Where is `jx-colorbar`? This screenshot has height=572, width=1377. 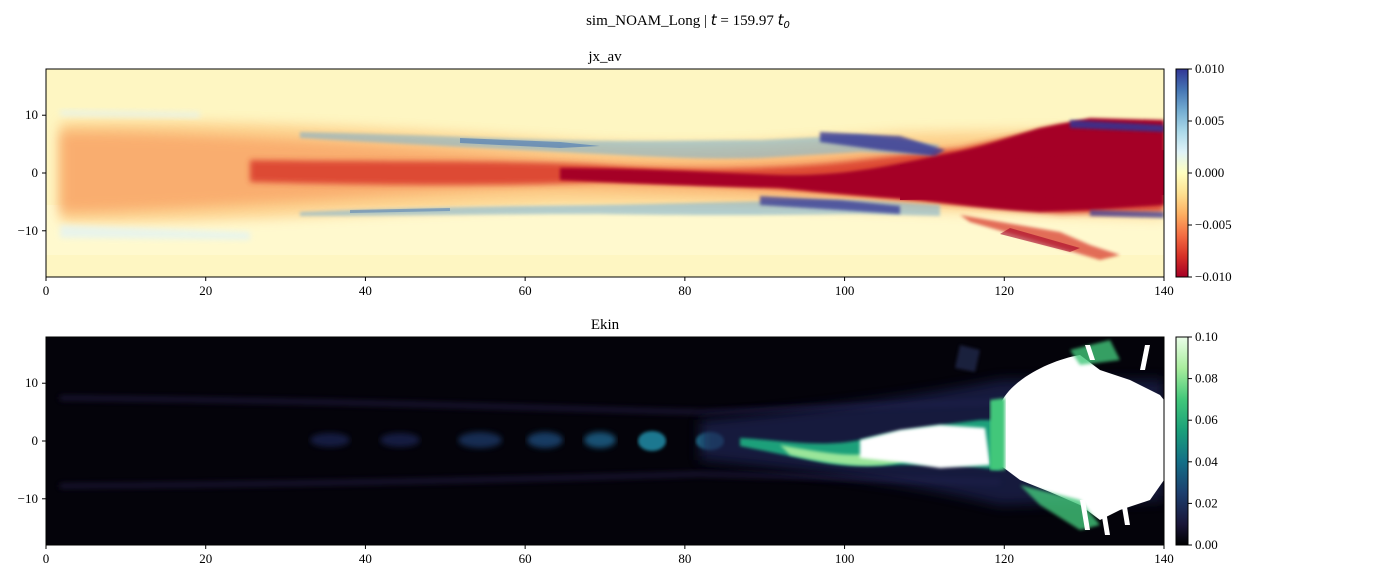 jx-colorbar is located at coordinates (1182, 173).